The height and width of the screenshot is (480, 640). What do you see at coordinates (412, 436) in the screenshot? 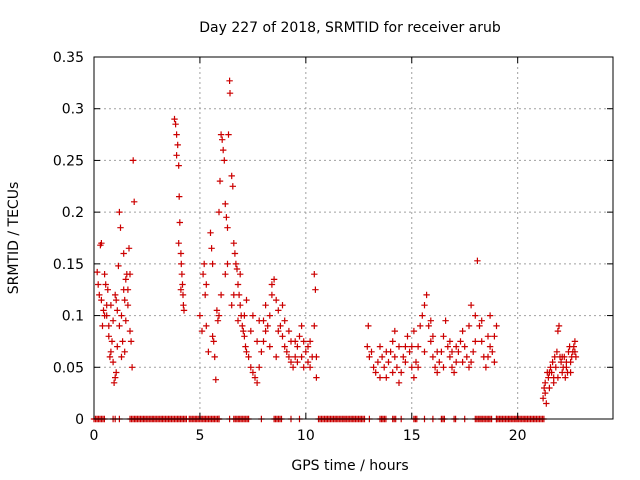
I see `x-tick-label: 15` at bounding box center [412, 436].